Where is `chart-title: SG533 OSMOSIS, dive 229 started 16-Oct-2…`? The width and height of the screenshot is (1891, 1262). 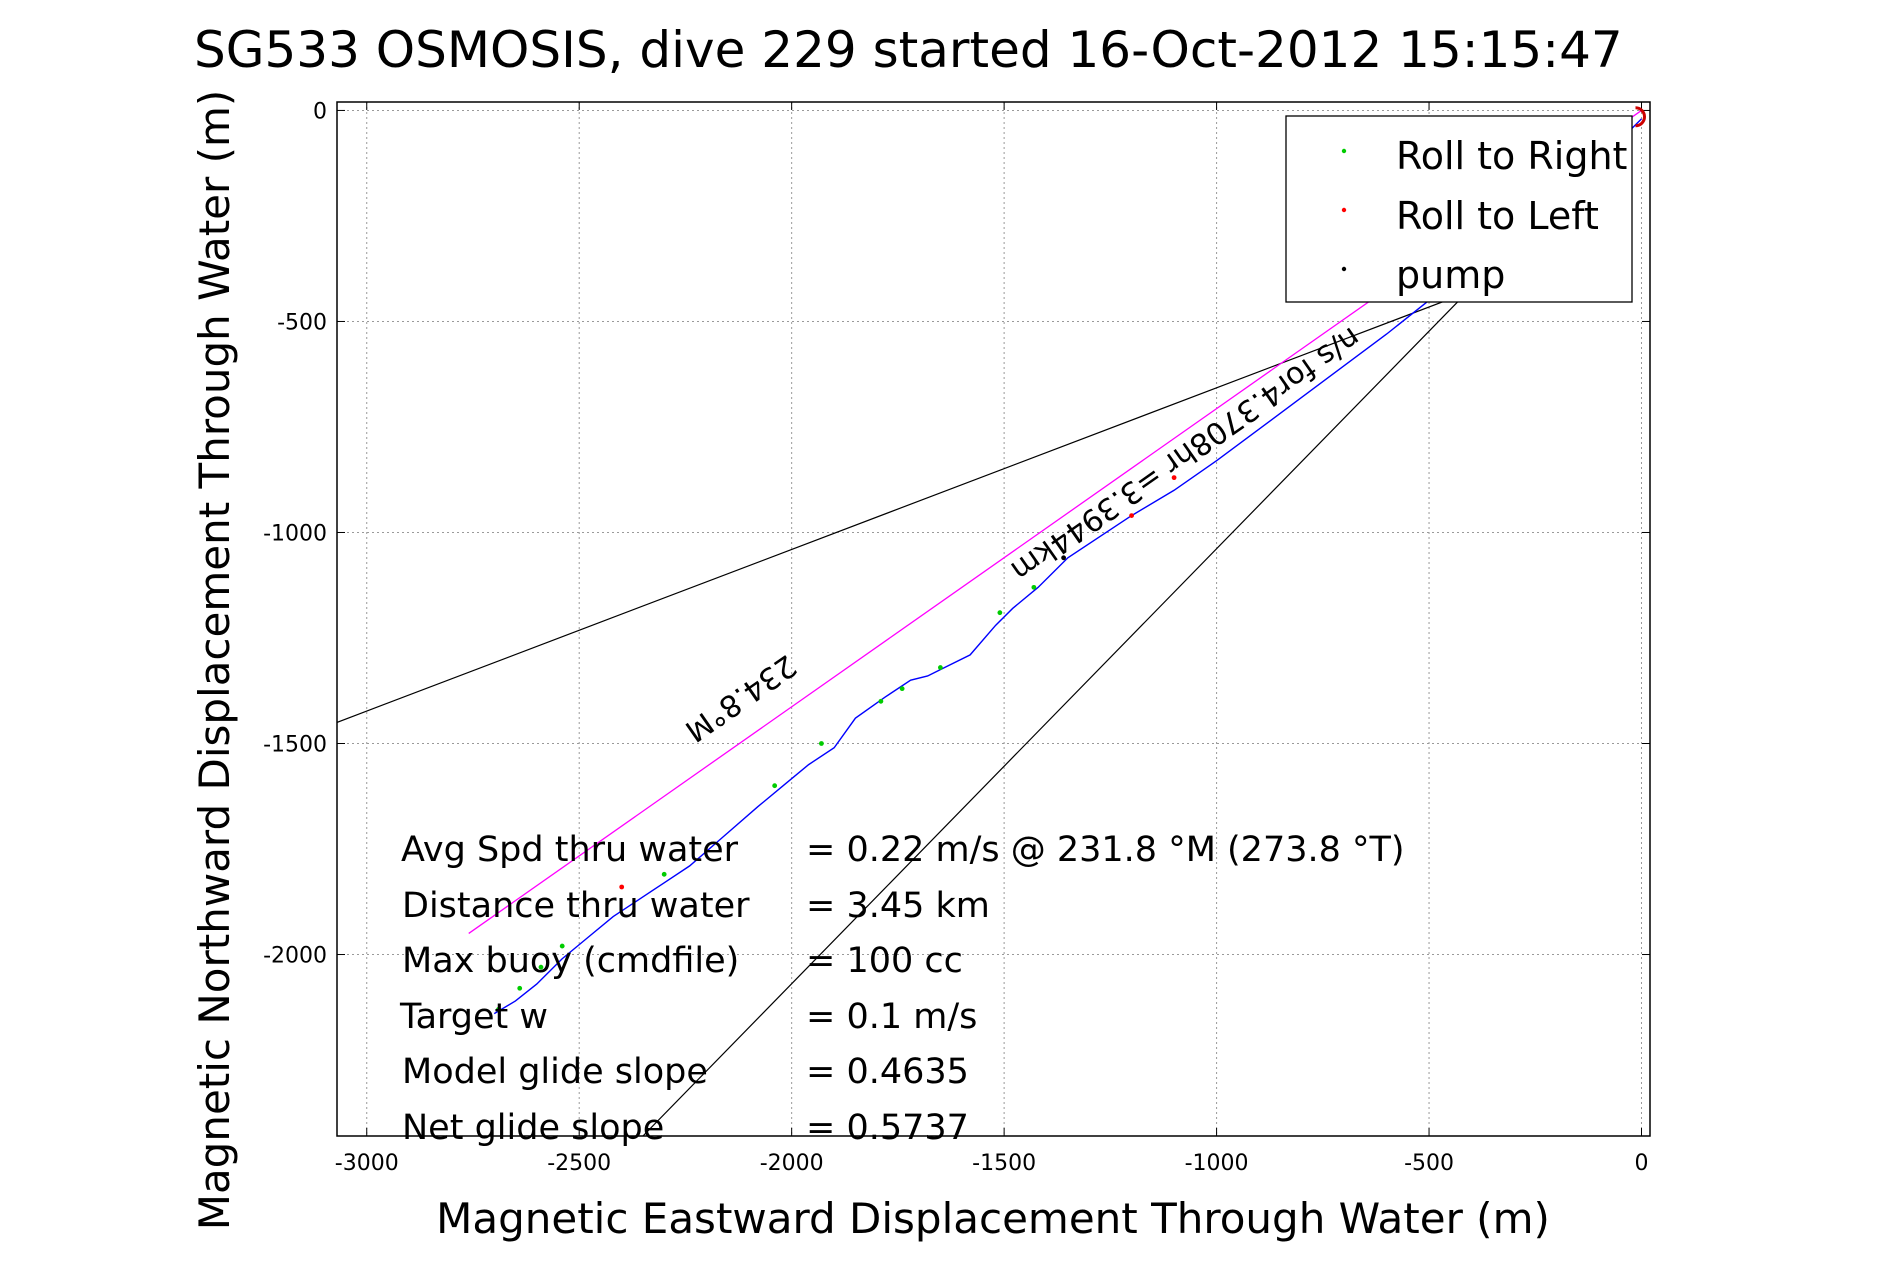 chart-title: SG533 OSMOSIS, dive 229 started 16-Oct-2… is located at coordinates (908, 50).